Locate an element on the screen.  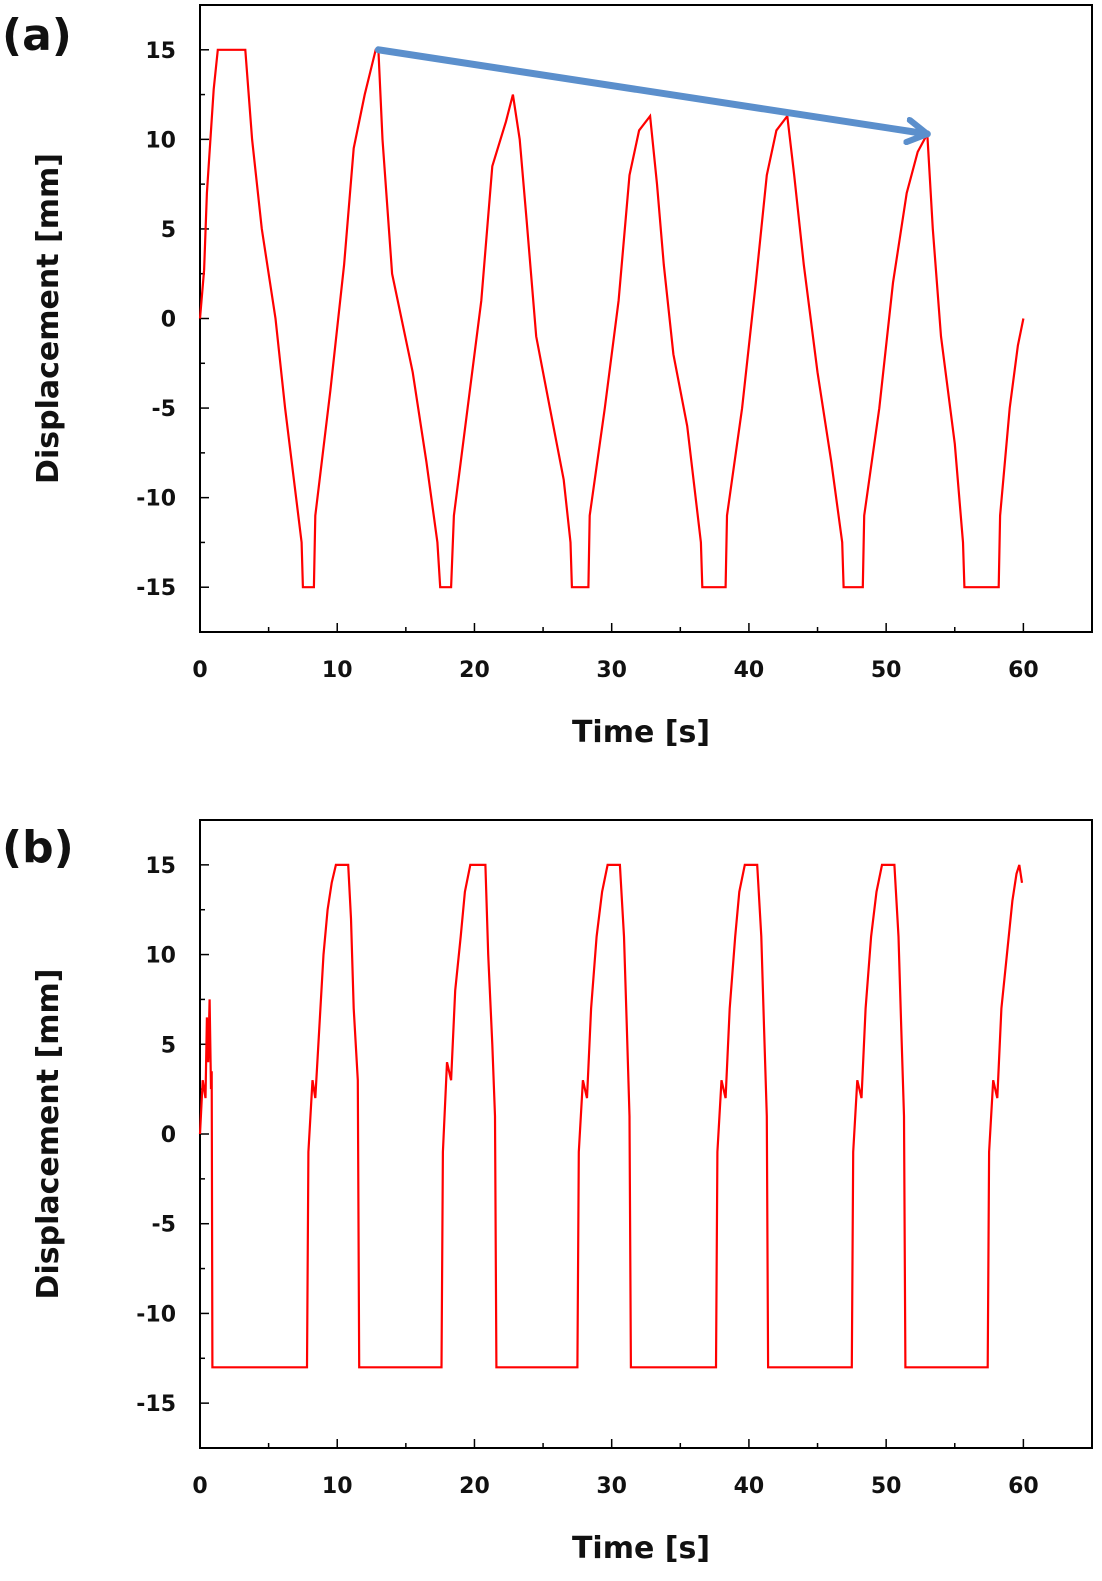
panel-label: (b) is located at coordinates (38, 847).